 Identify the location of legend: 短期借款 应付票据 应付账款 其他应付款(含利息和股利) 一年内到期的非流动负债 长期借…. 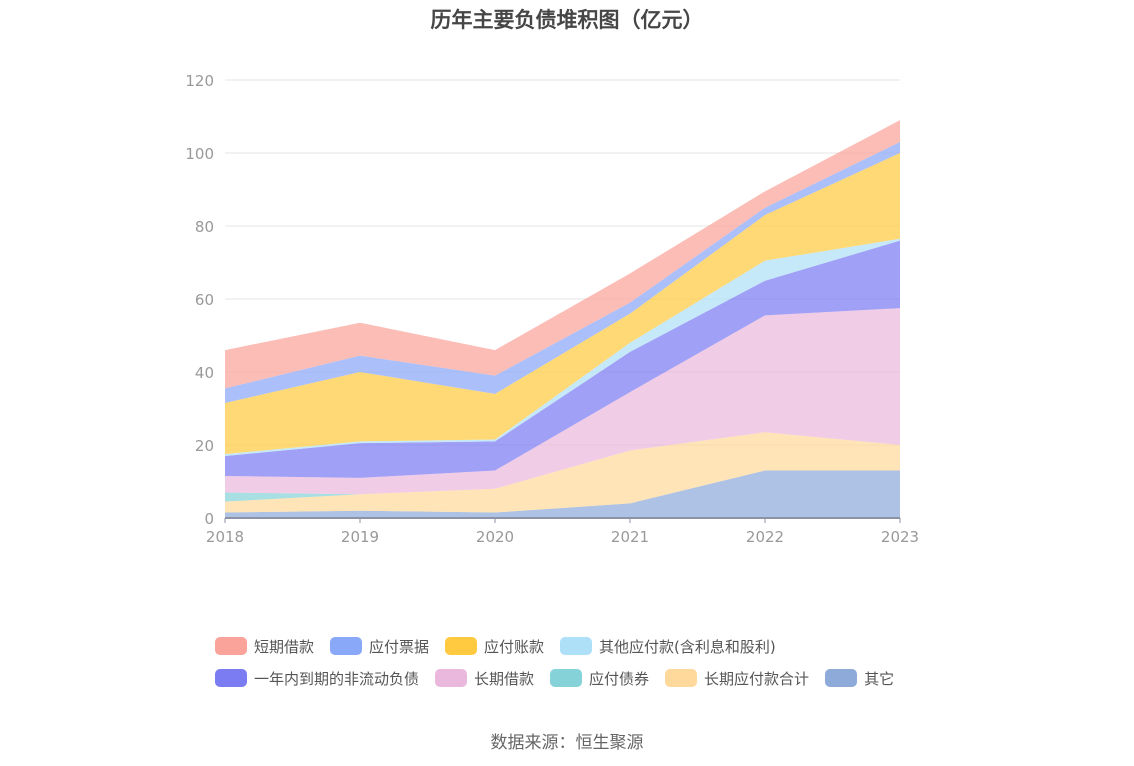
(575, 662).